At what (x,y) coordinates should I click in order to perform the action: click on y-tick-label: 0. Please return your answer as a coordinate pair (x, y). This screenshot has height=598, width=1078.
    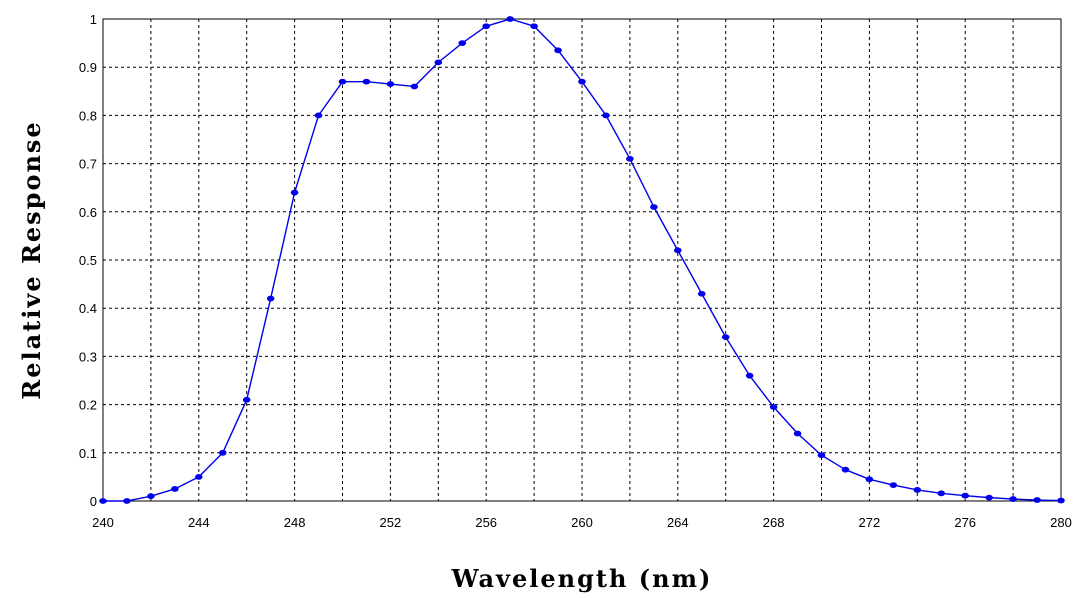
    Looking at the image, I should click on (93, 501).